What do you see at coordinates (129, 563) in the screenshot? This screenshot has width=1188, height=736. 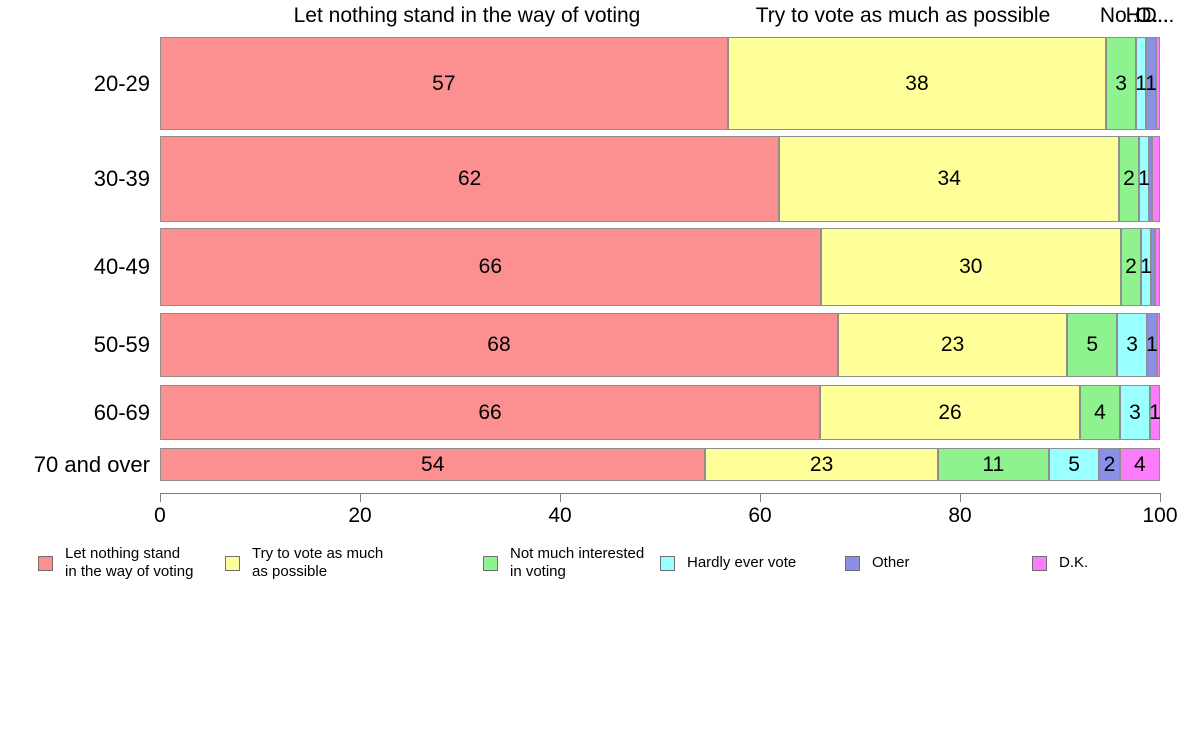 I see `legend-label: Let nothing stand in the way of voting` at bounding box center [129, 563].